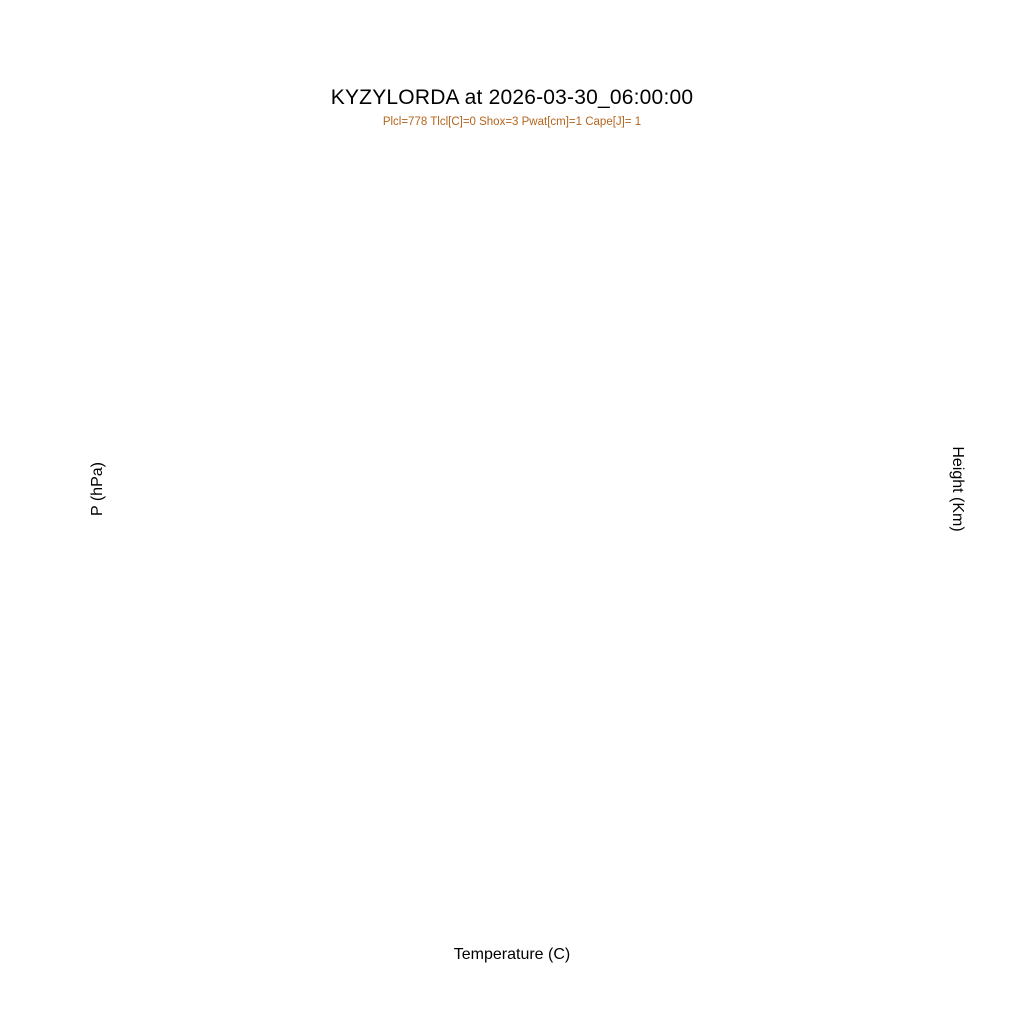 The height and width of the screenshot is (1024, 1024). What do you see at coordinates (512, 97) in the screenshot?
I see `page-title: KYZYLORDA at 2026-03-30_06:00:00` at bounding box center [512, 97].